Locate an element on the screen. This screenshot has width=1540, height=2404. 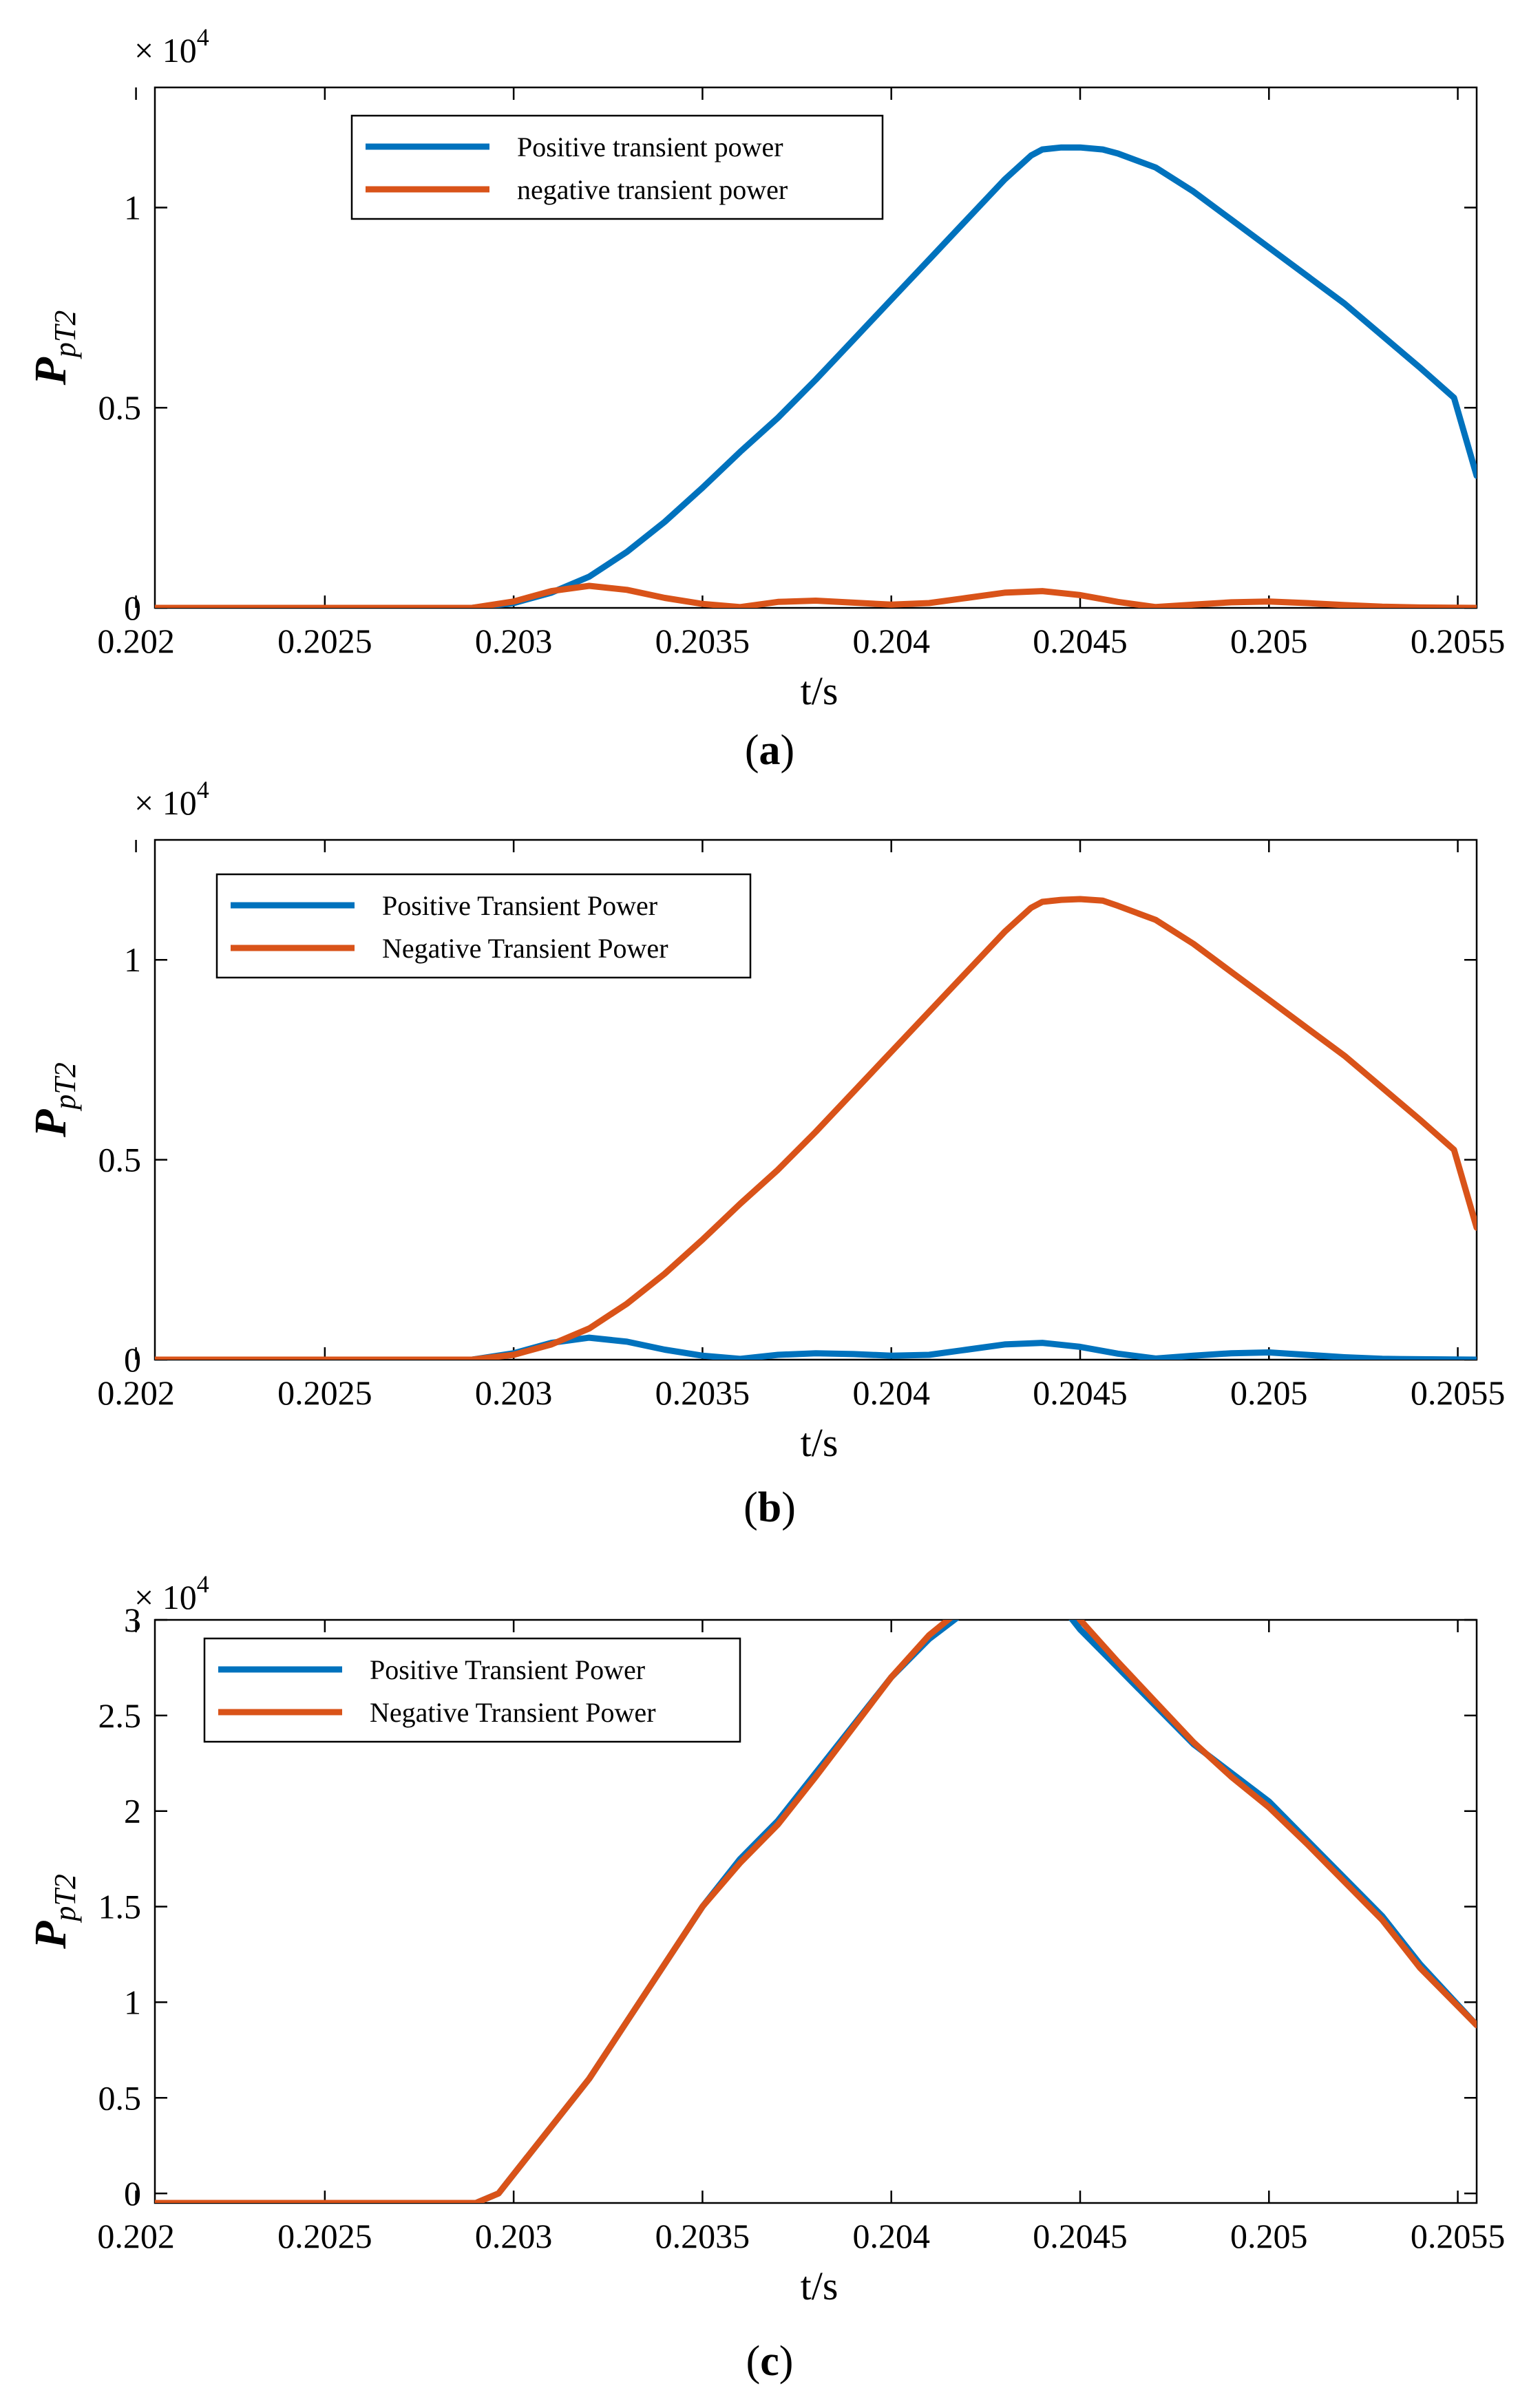
y-tick-label: 1.5 is located at coordinates (120, 1907).